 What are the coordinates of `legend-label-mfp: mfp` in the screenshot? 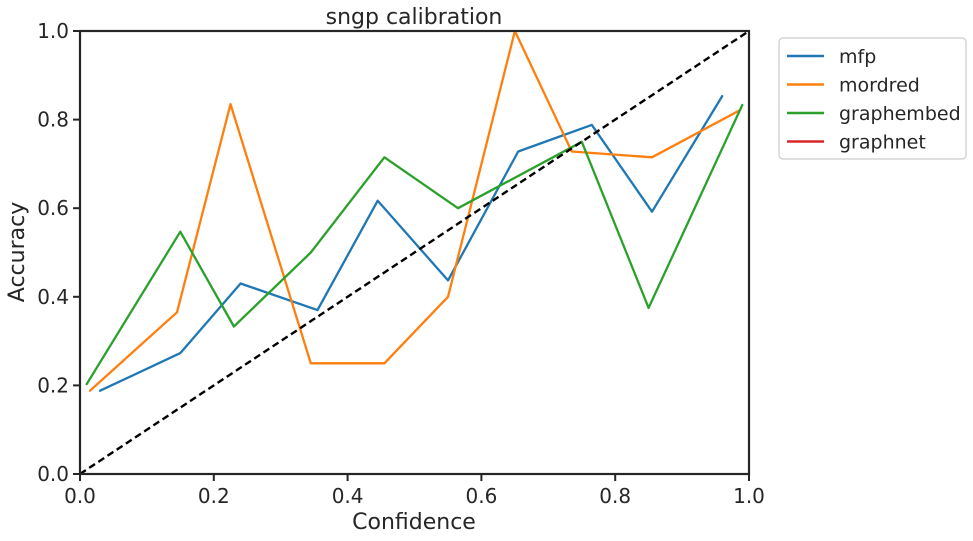 It's located at (857, 57).